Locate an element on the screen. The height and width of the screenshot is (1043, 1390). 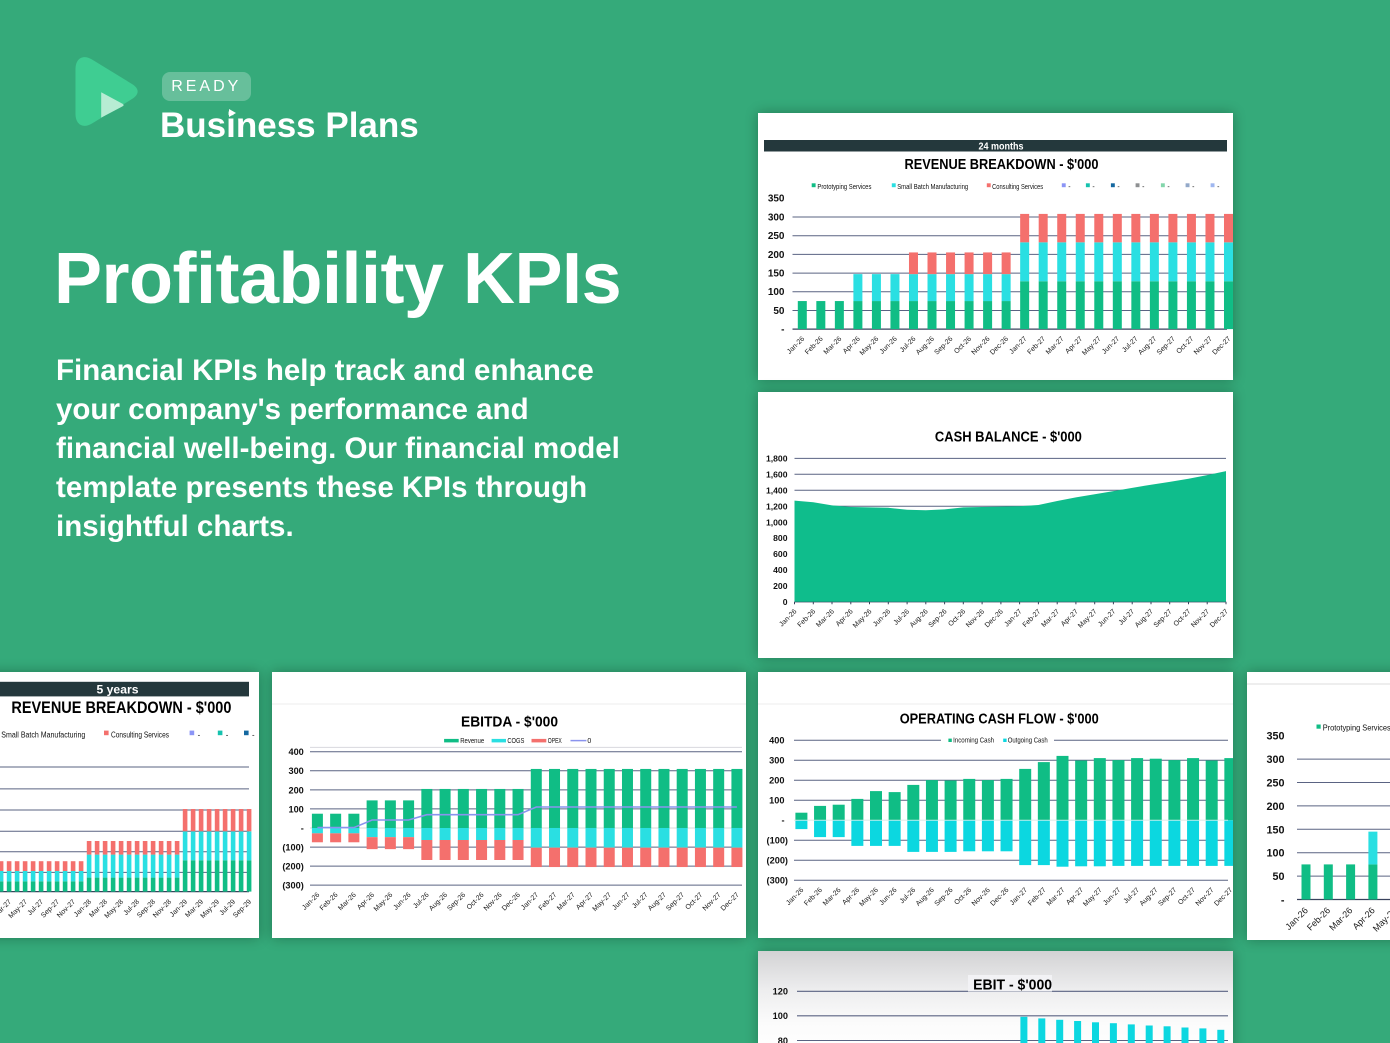
svg-text: (300) is located at coordinates (292, 886).